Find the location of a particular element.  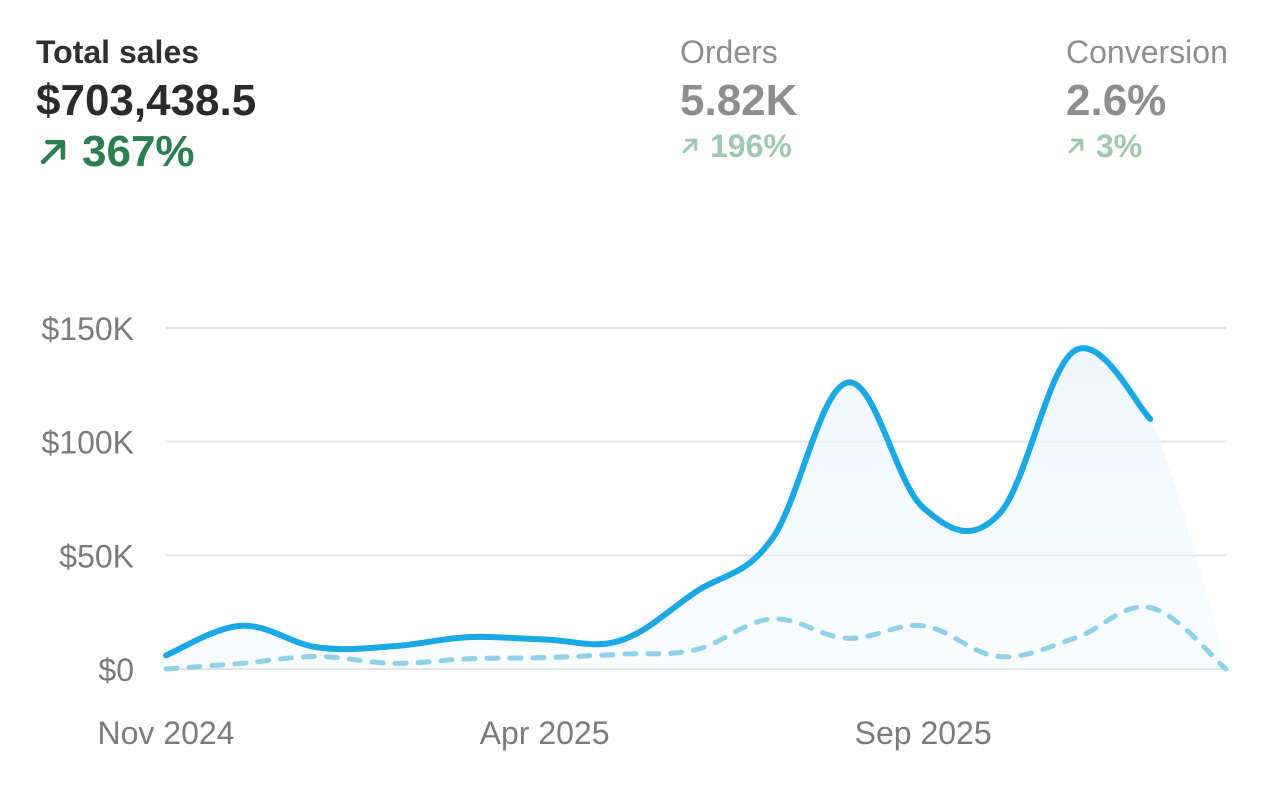

orders-change-value: 196% is located at coordinates (751, 146).